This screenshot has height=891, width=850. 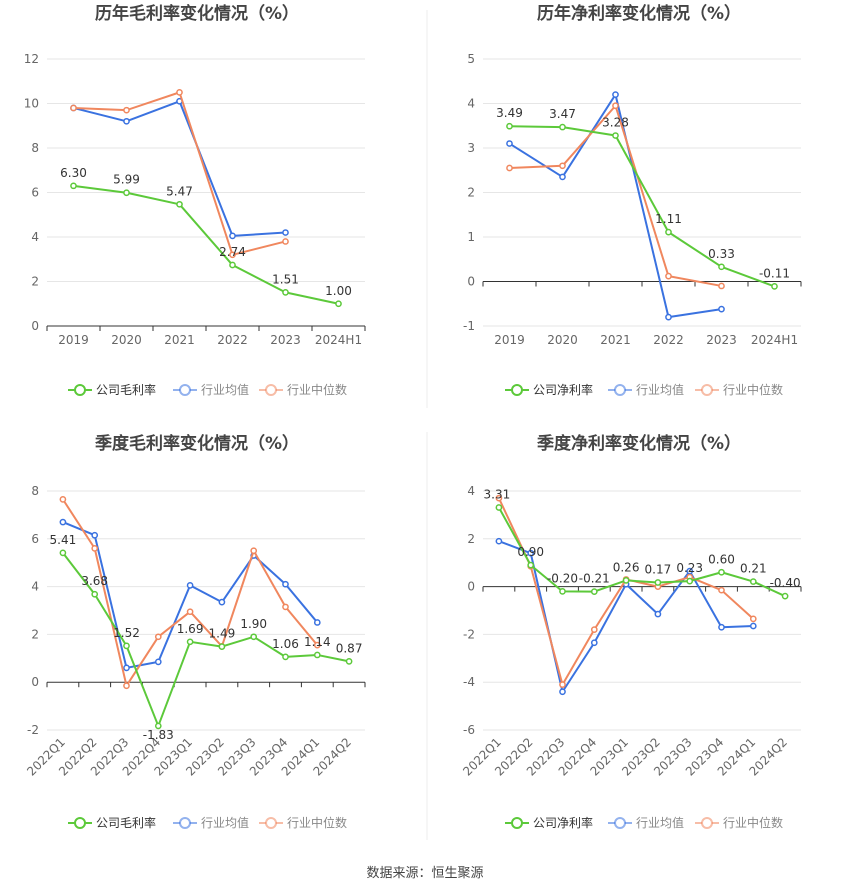 I want to click on data-label: 5.47, so click(x=179, y=191).